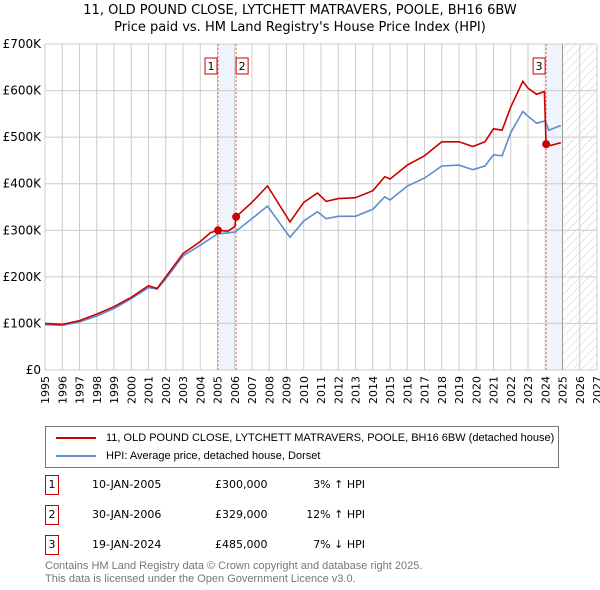 Image resolution: width=600 pixels, height=590 pixels. Describe the element at coordinates (52, 485) in the screenshot. I see `sale-marker-box: 1` at that location.